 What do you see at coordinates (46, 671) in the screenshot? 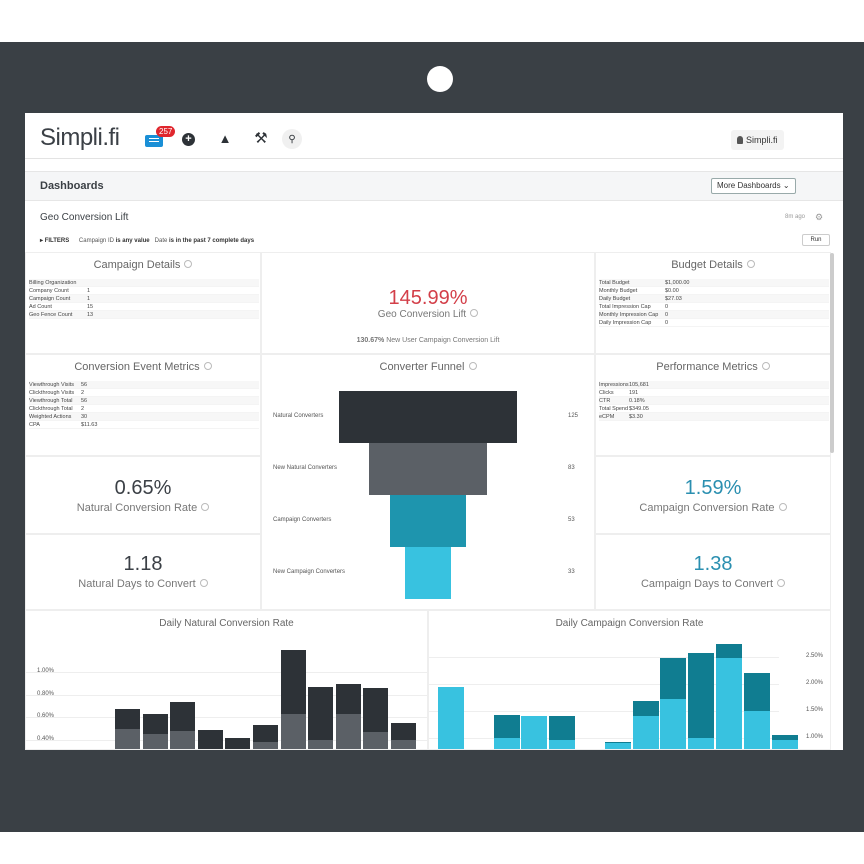
I see `y-tick-label: 1.00%` at bounding box center [46, 671].